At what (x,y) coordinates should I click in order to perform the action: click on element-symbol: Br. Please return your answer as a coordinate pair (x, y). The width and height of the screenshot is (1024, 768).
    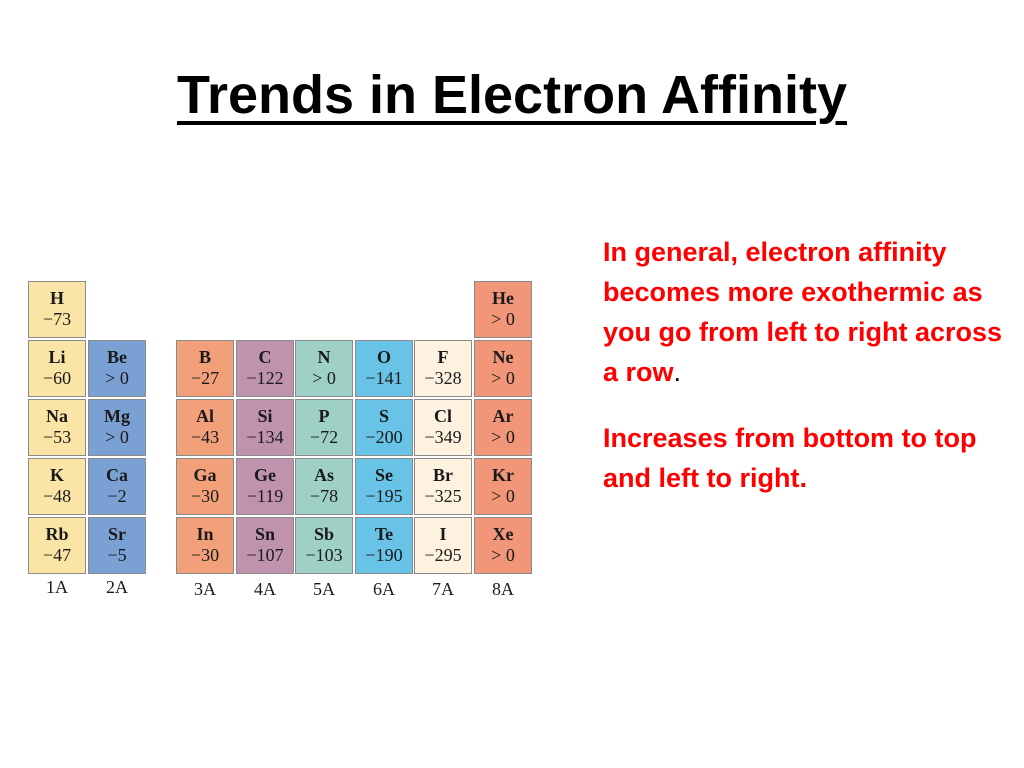
    Looking at the image, I should click on (443, 475).